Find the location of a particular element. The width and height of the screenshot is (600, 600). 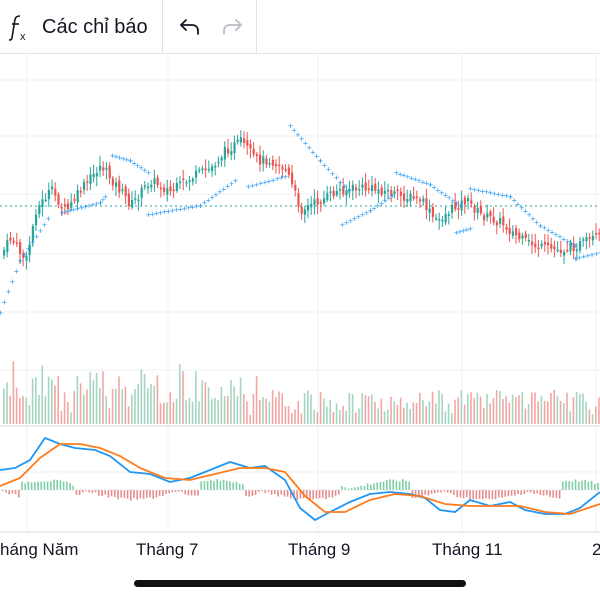

fx-icon: x is located at coordinates (19, 27).